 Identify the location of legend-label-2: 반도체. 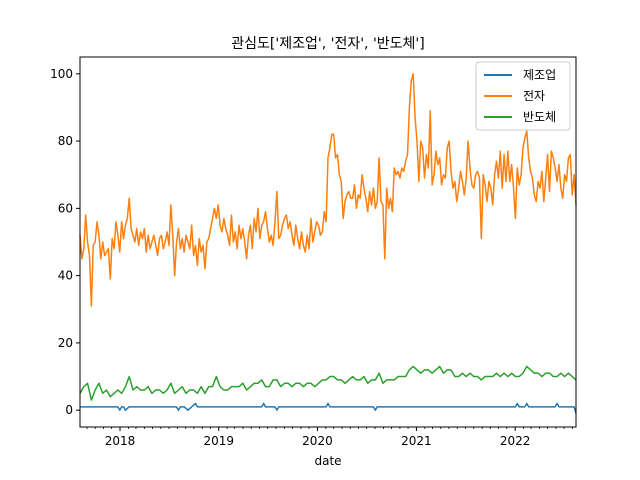
(539, 117).